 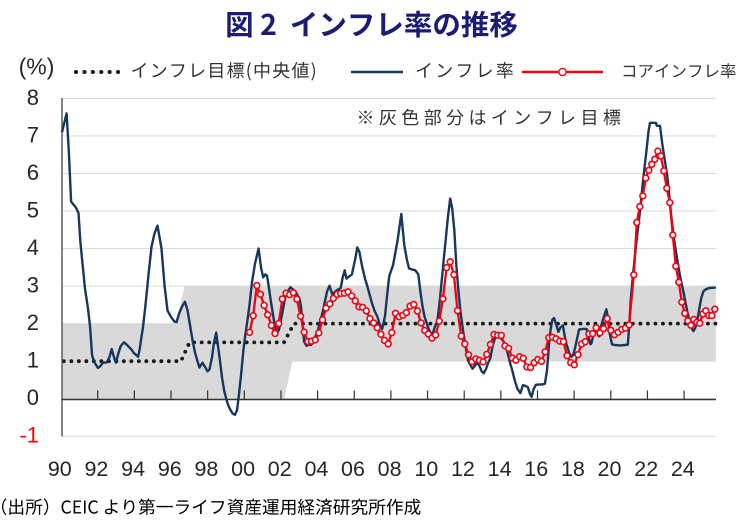 I want to click on svg-text: 16, so click(x=536, y=469).